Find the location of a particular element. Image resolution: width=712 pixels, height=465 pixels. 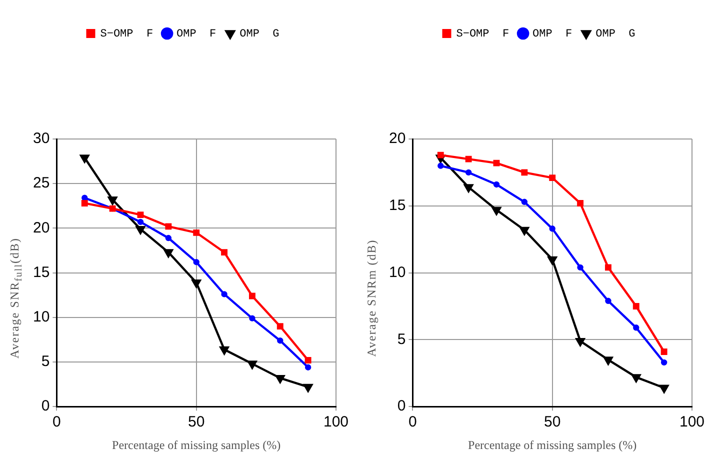

y-tick-label: 25 is located at coordinates (41, 183).